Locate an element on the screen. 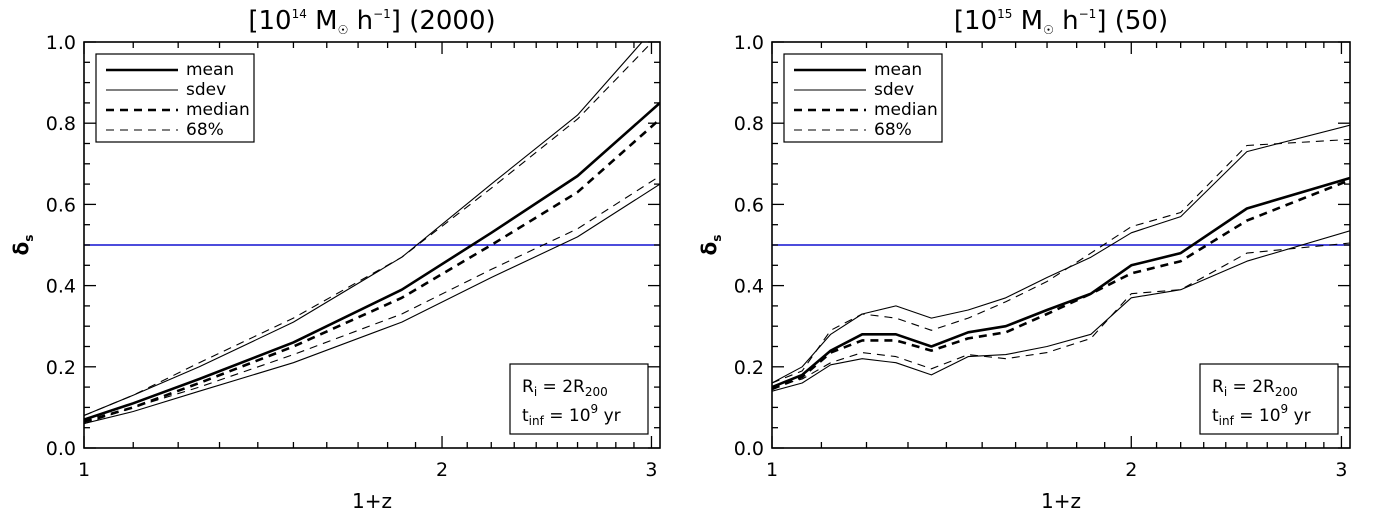 The width and height of the screenshot is (1374, 517). chart-title: [1015 M☉ h−1] (50) is located at coordinates (1061, 21).